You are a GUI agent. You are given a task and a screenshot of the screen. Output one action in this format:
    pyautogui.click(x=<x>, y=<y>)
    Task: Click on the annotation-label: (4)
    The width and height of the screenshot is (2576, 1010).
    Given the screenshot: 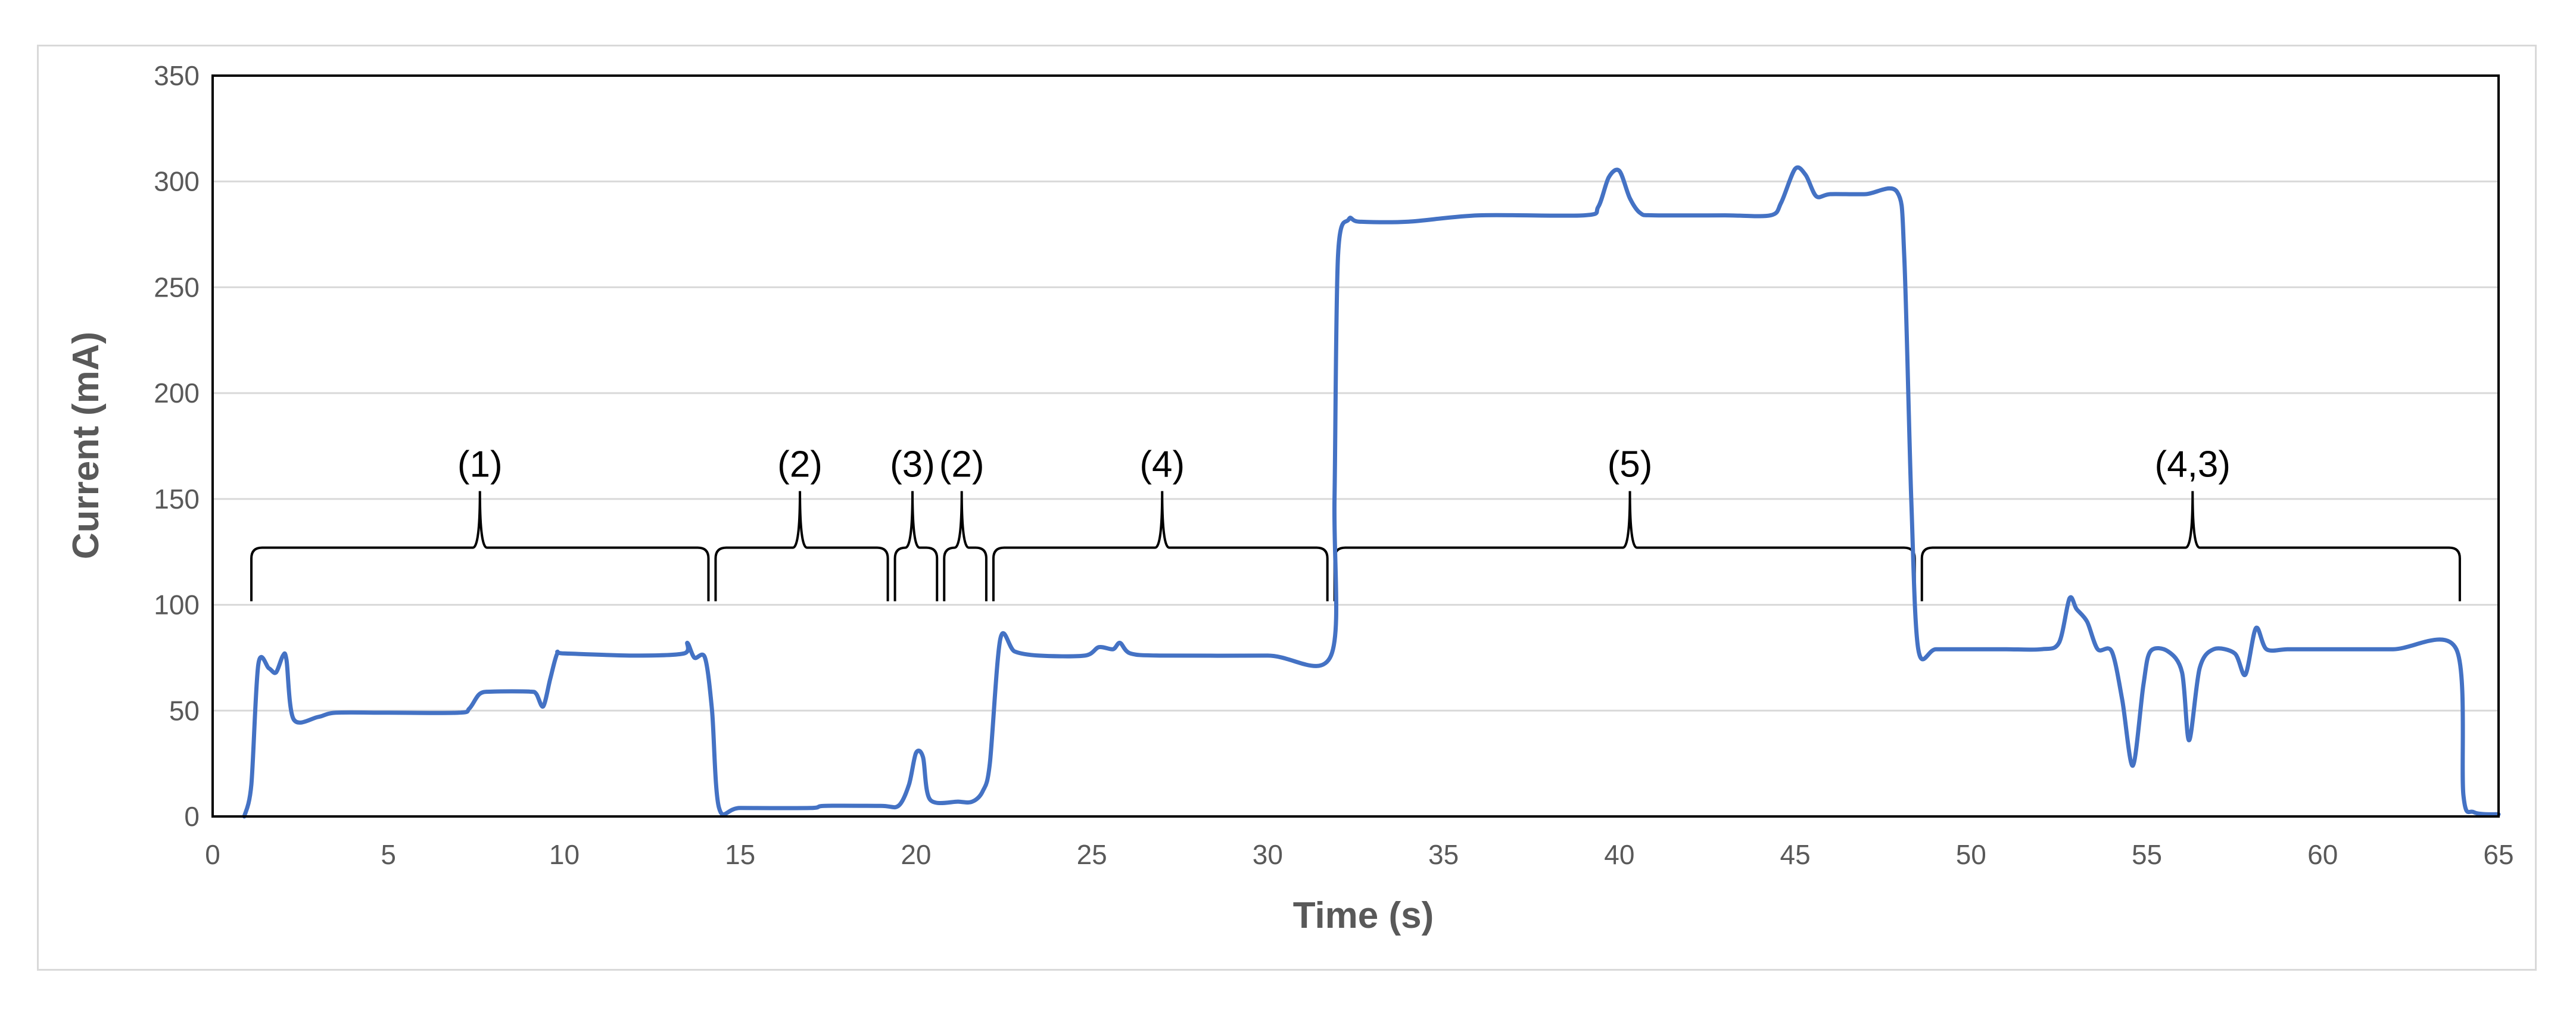 What is the action you would take?
    pyautogui.click(x=1162, y=464)
    